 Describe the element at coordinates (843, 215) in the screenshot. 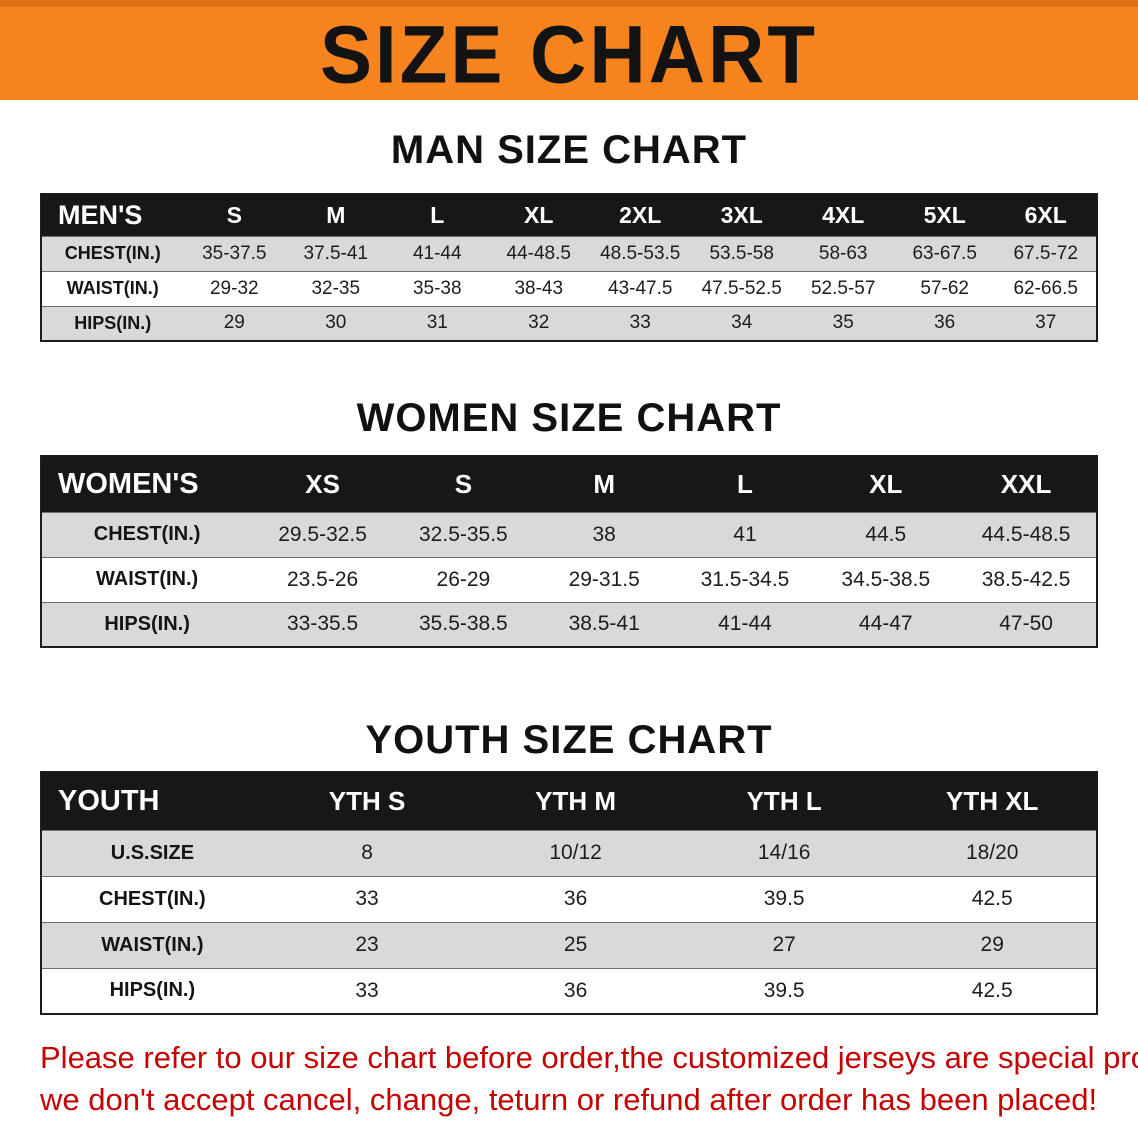

I see `size-header-cell: 4XL` at that location.